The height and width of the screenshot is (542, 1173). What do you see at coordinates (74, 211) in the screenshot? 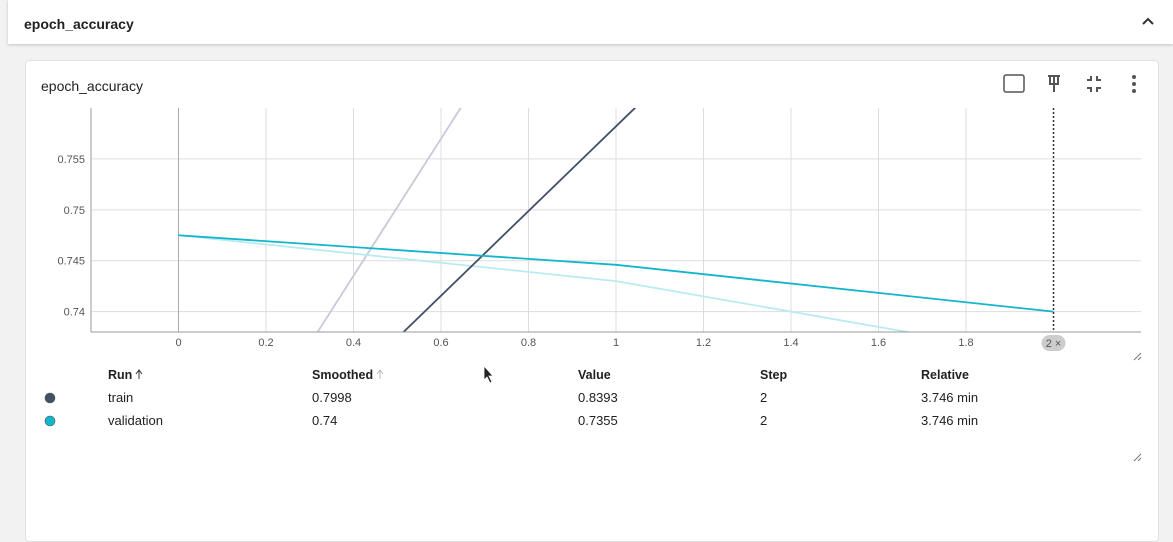
I see `y-tick-label: 0.75` at bounding box center [74, 211].